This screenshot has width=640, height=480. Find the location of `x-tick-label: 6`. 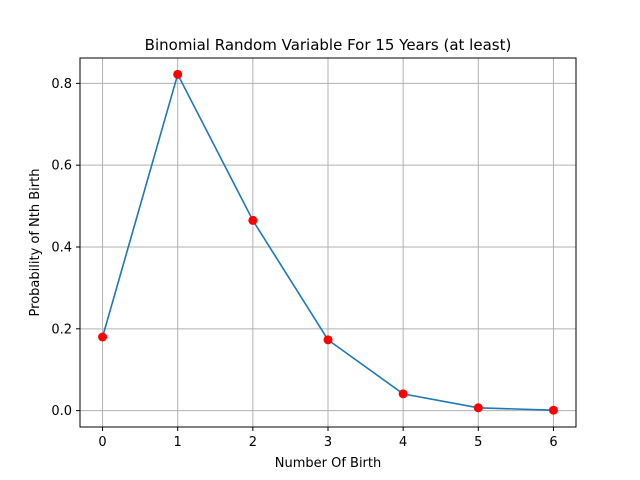

x-tick-label: 6 is located at coordinates (553, 442).